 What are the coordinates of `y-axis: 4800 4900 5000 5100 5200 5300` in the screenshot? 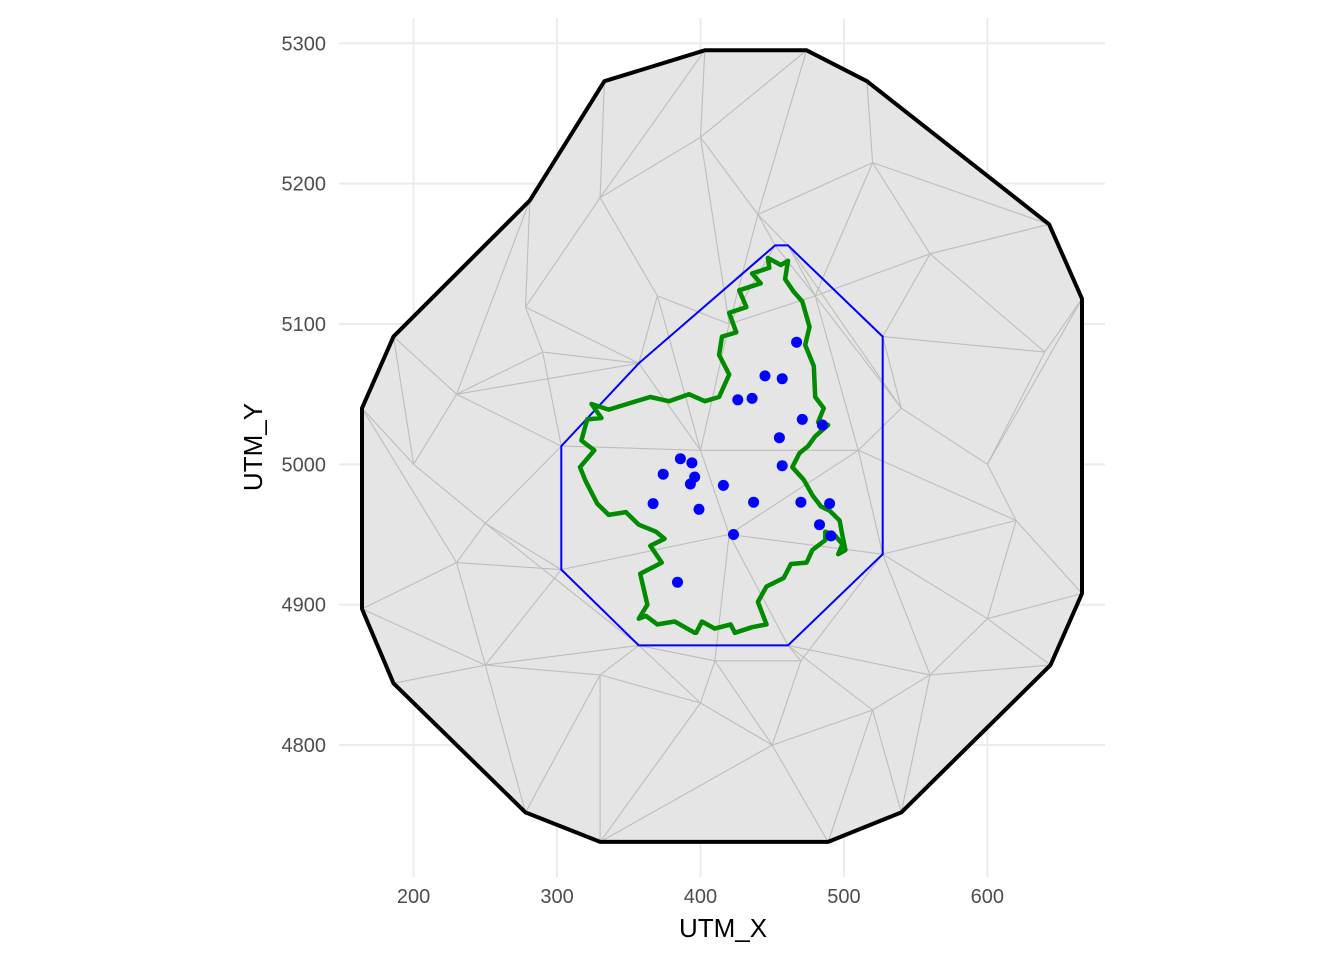 It's located at (304, 395).